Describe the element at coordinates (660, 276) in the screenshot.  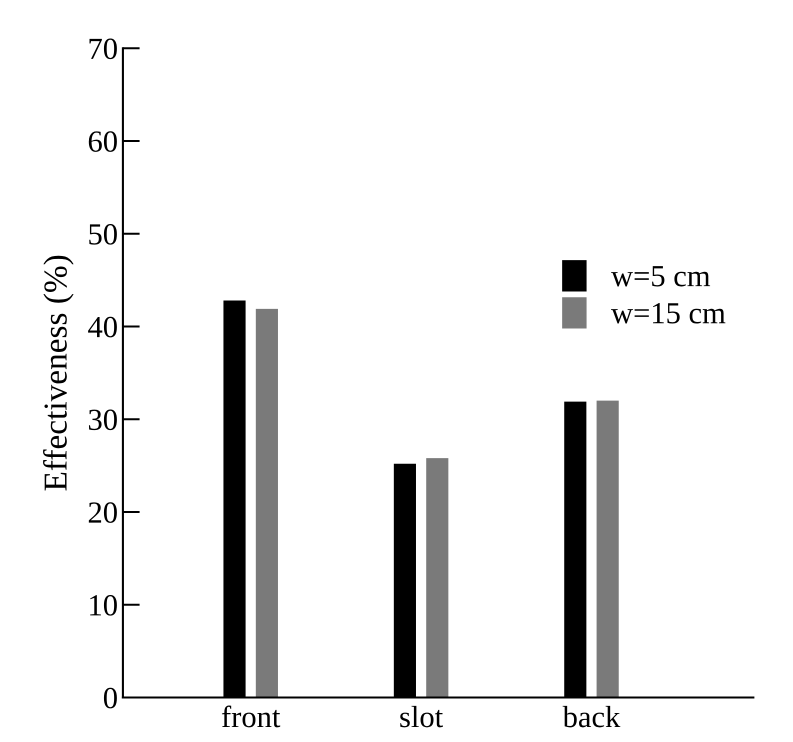
I see `legend-label: w=5 cm` at that location.